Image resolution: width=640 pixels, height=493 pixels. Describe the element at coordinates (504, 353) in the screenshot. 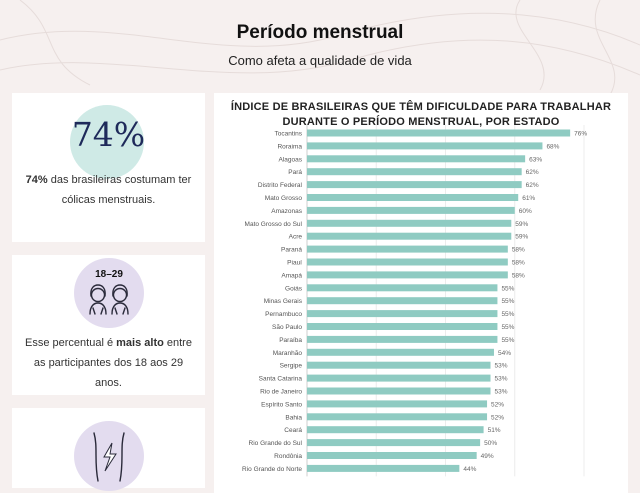

I see `value-label: 54%` at that location.